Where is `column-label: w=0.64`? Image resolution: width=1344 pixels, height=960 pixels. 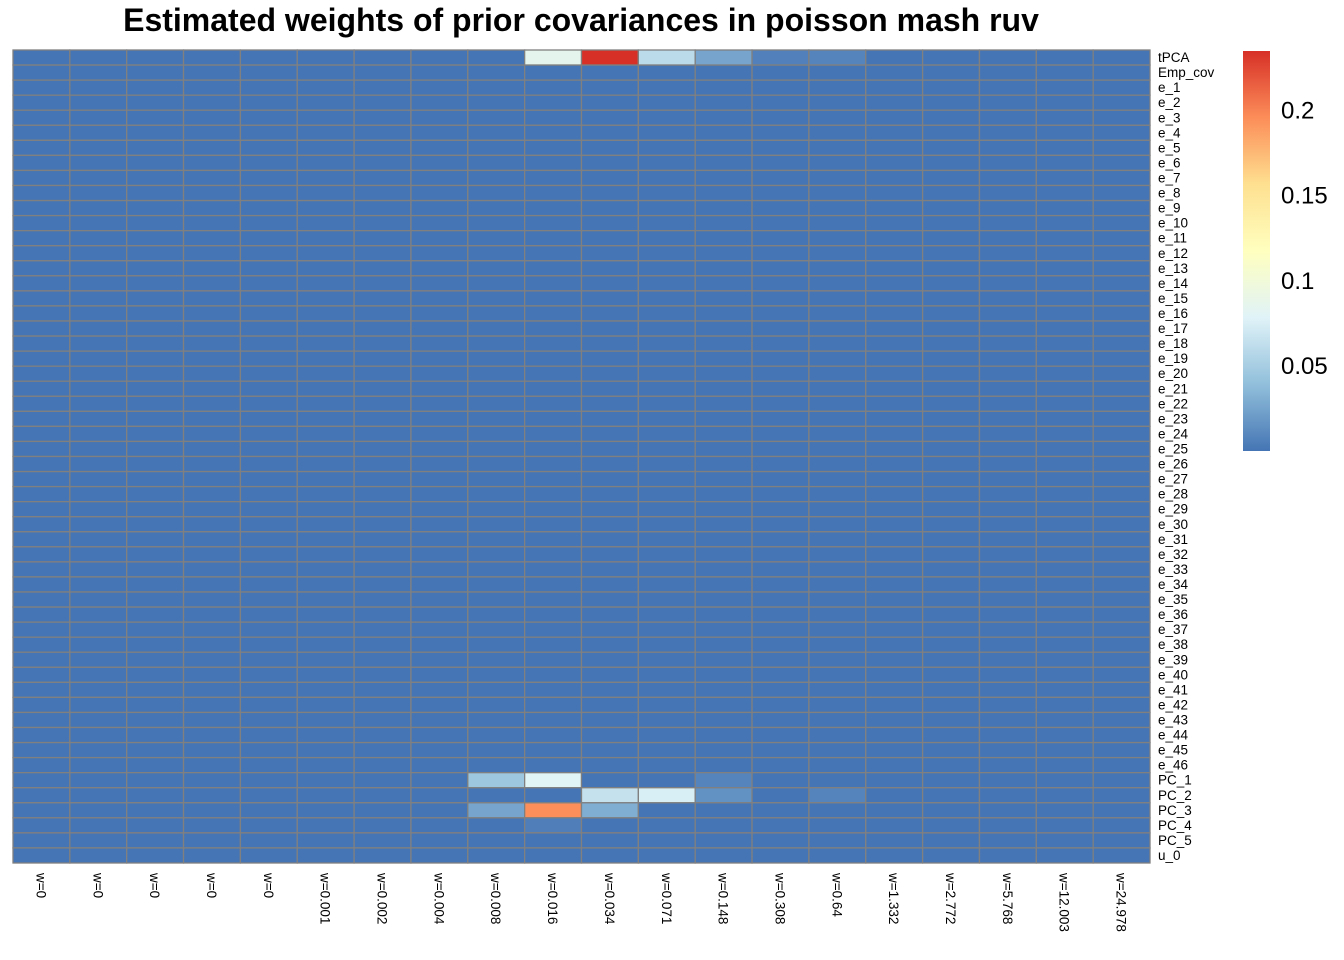 column-label: w=0.64 is located at coordinates (836, 894).